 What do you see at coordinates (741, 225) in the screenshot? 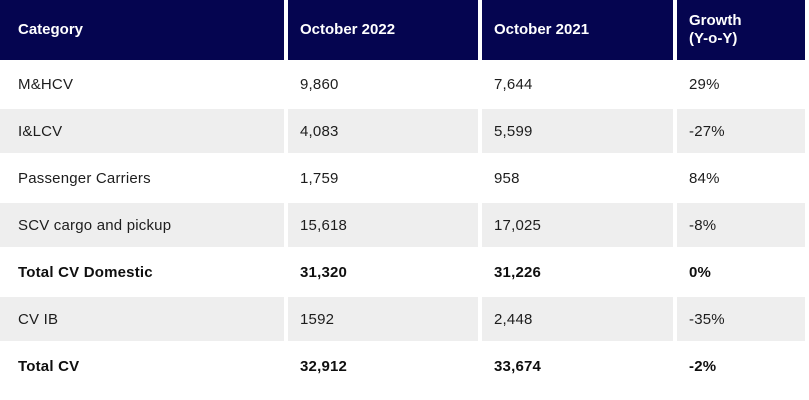
I see `cell-growth-yoy: -8%` at bounding box center [741, 225].